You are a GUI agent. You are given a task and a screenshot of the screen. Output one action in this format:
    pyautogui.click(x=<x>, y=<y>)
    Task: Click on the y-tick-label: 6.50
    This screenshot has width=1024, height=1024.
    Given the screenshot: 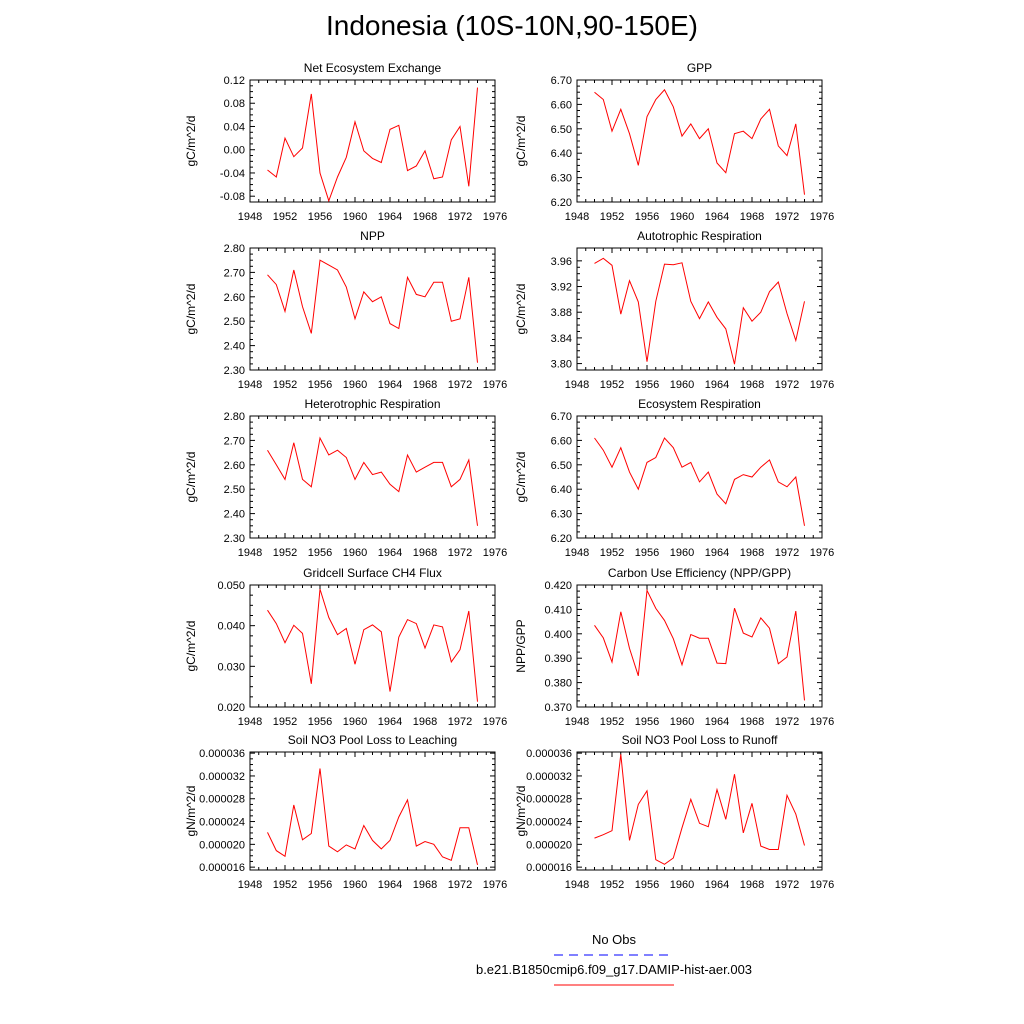 What is the action you would take?
    pyautogui.click(x=561, y=466)
    